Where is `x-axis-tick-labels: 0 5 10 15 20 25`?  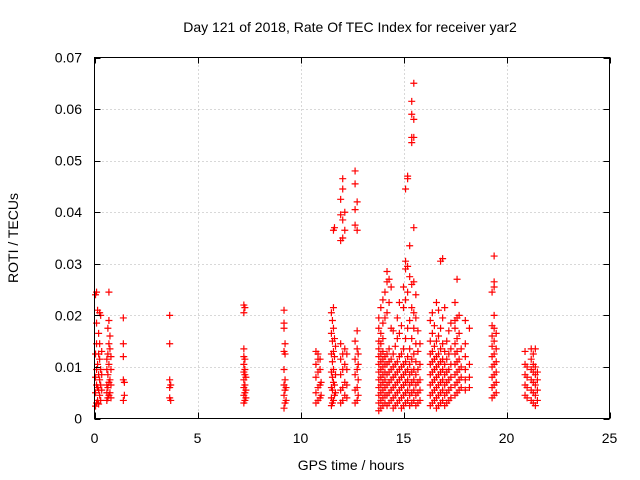 x-axis-tick-labels: 0 5 10 15 20 25 is located at coordinates (354, 438).